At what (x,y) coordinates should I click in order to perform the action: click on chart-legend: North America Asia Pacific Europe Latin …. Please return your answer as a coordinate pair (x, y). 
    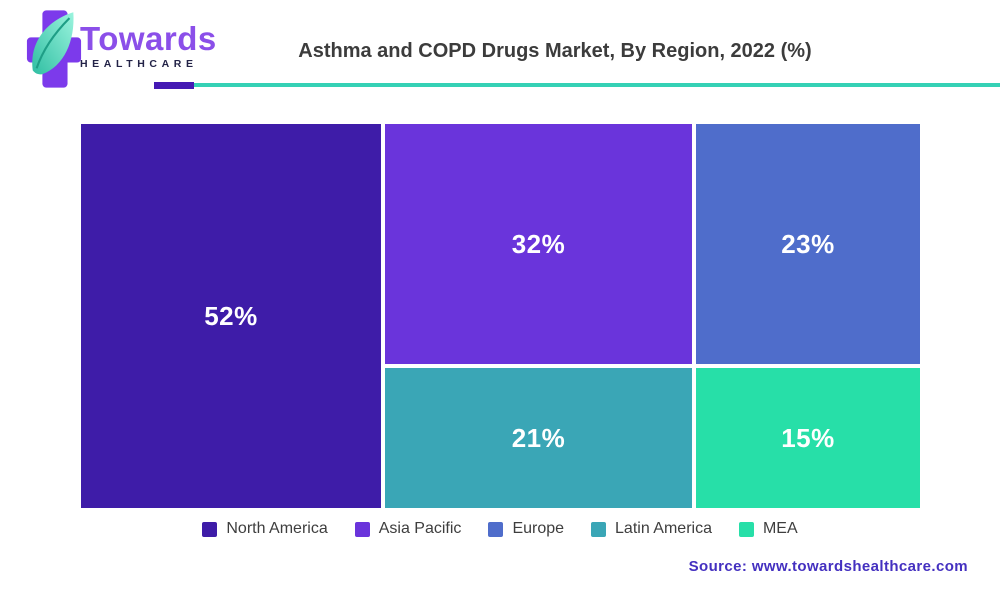
    Looking at the image, I should click on (500, 529).